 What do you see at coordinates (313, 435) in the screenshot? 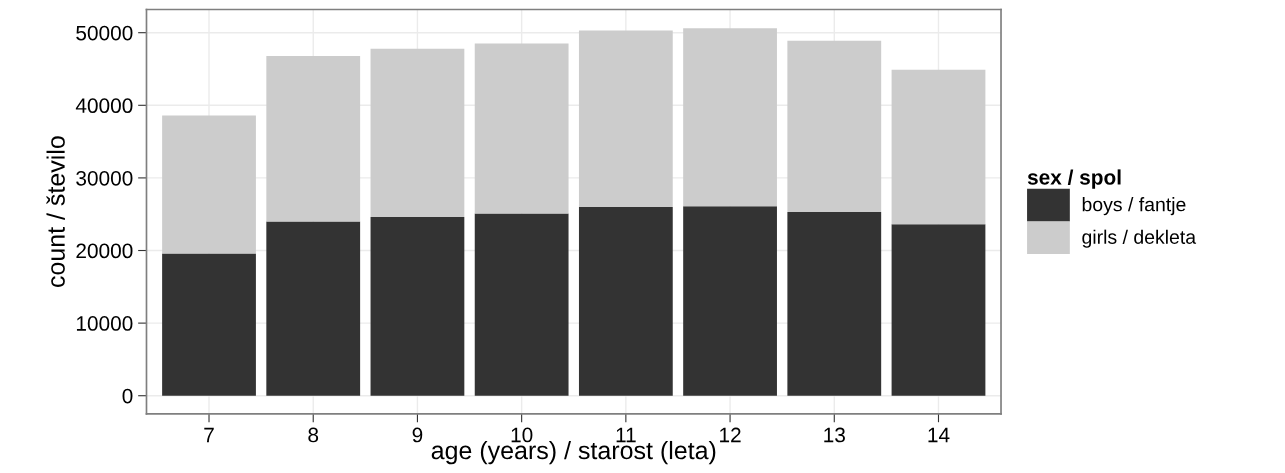
I see `x-tick-label: 8` at bounding box center [313, 435].